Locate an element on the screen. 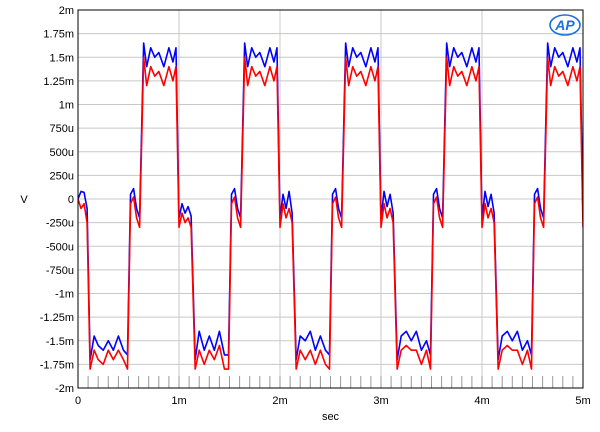 The height and width of the screenshot is (432, 600). y-tick-label: 0 is located at coordinates (71, 200).